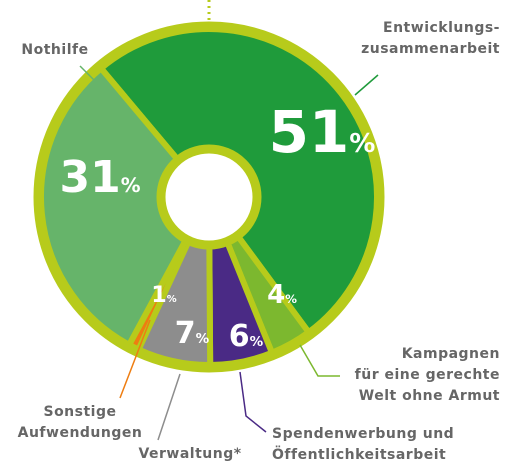 This screenshot has height=464, width=509. What do you see at coordinates (192, 333) in the screenshot?
I see `data-label: 7%` at bounding box center [192, 333].